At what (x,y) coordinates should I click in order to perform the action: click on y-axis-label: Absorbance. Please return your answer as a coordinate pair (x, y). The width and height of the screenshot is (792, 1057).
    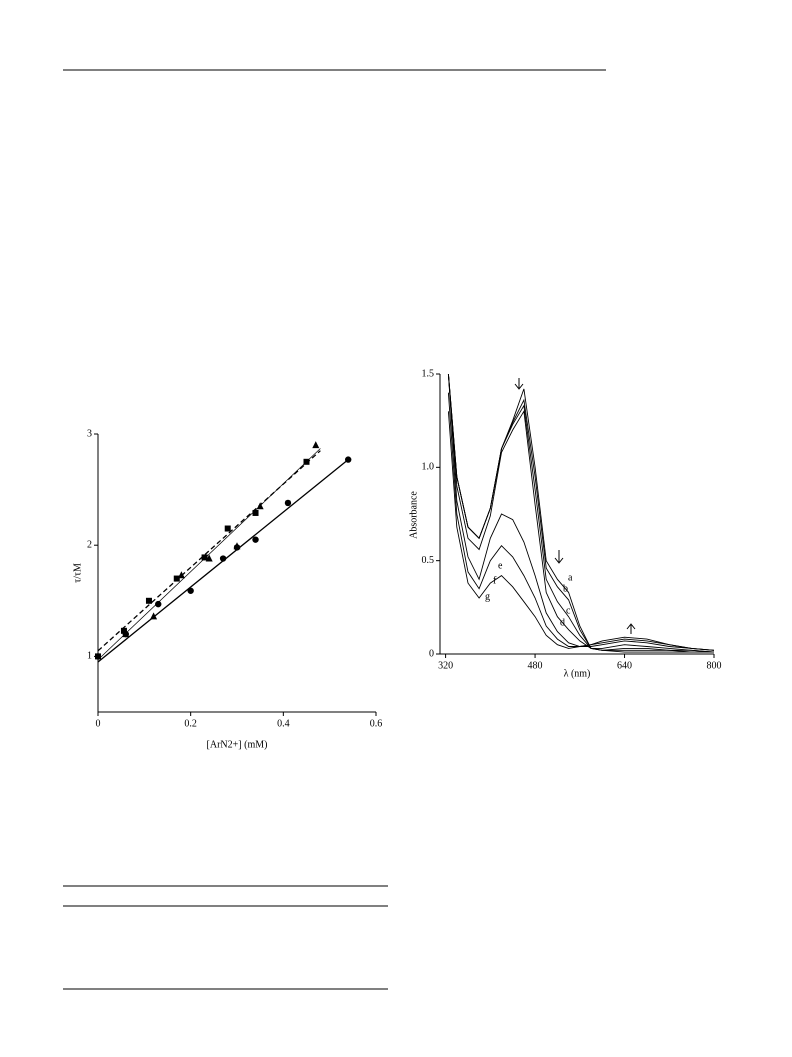
    Looking at the image, I should click on (413, 515).